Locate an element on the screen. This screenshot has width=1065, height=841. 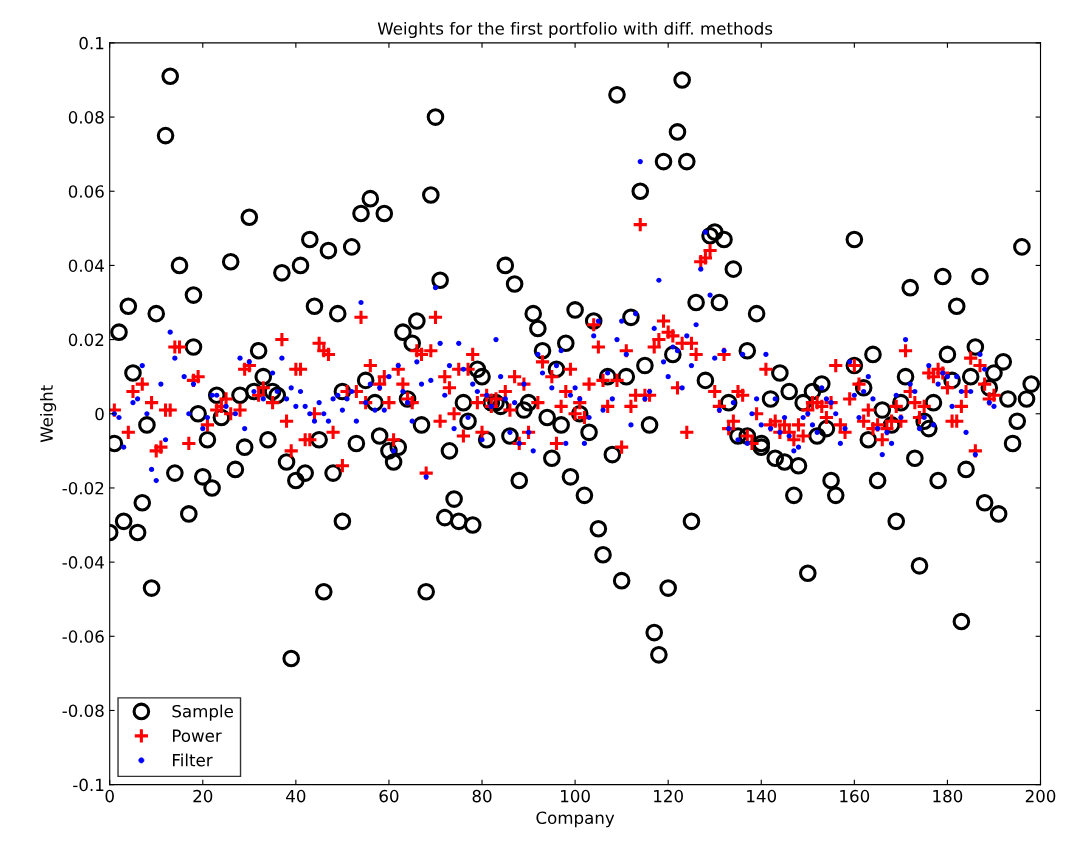
x-tick-label: 80 is located at coordinates (482, 796).